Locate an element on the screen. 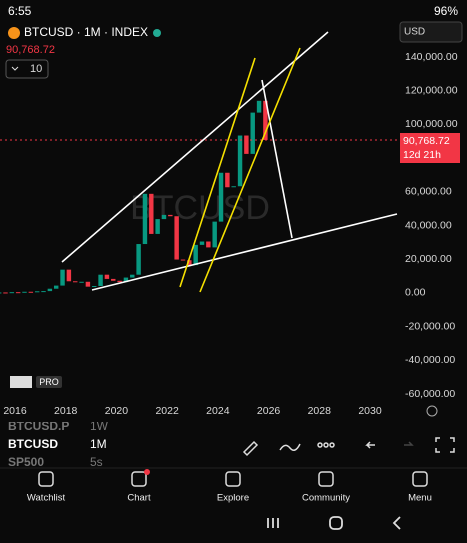  channel-line is located at coordinates (250, 170).